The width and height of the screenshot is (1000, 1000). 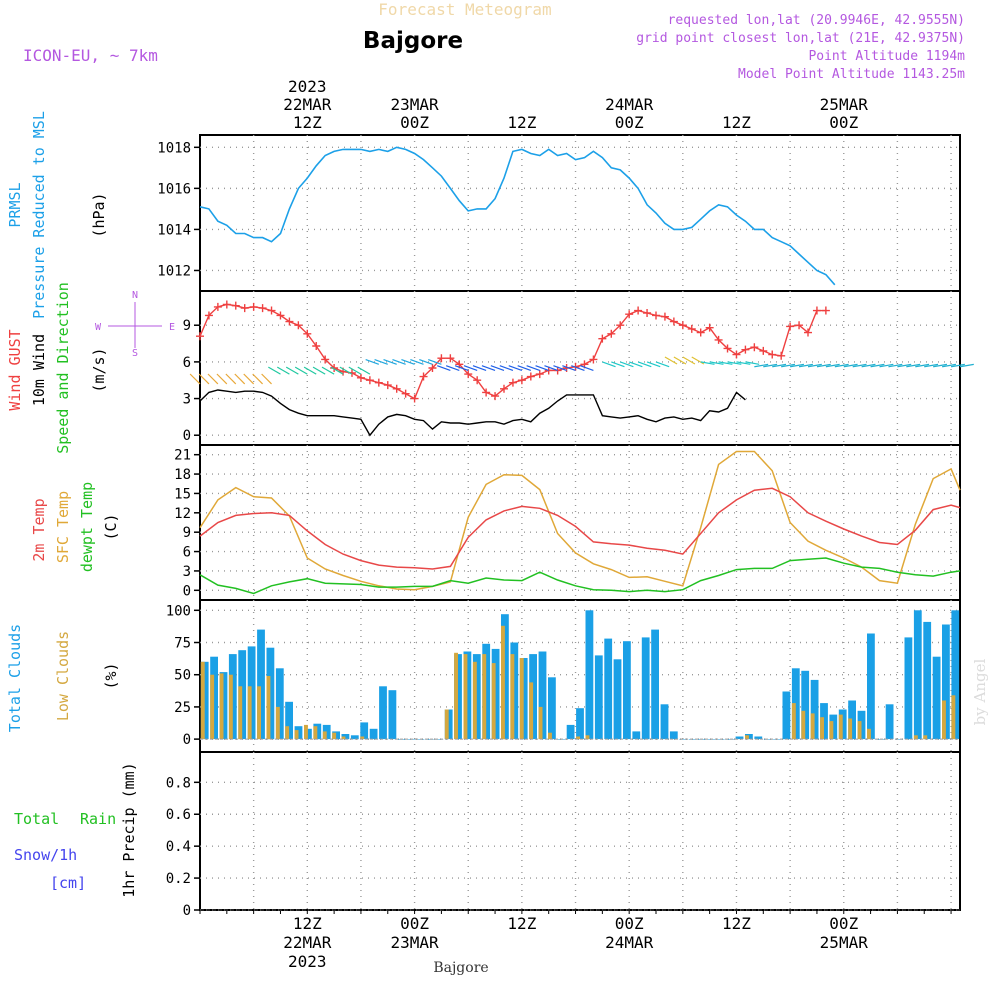 I want to click on time-label-top: 24MAR, so click(x=629, y=104).